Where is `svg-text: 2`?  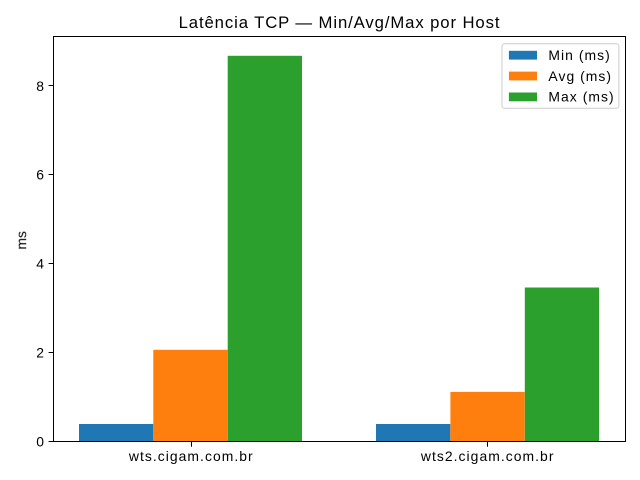
svg-text: 2 is located at coordinates (40, 352).